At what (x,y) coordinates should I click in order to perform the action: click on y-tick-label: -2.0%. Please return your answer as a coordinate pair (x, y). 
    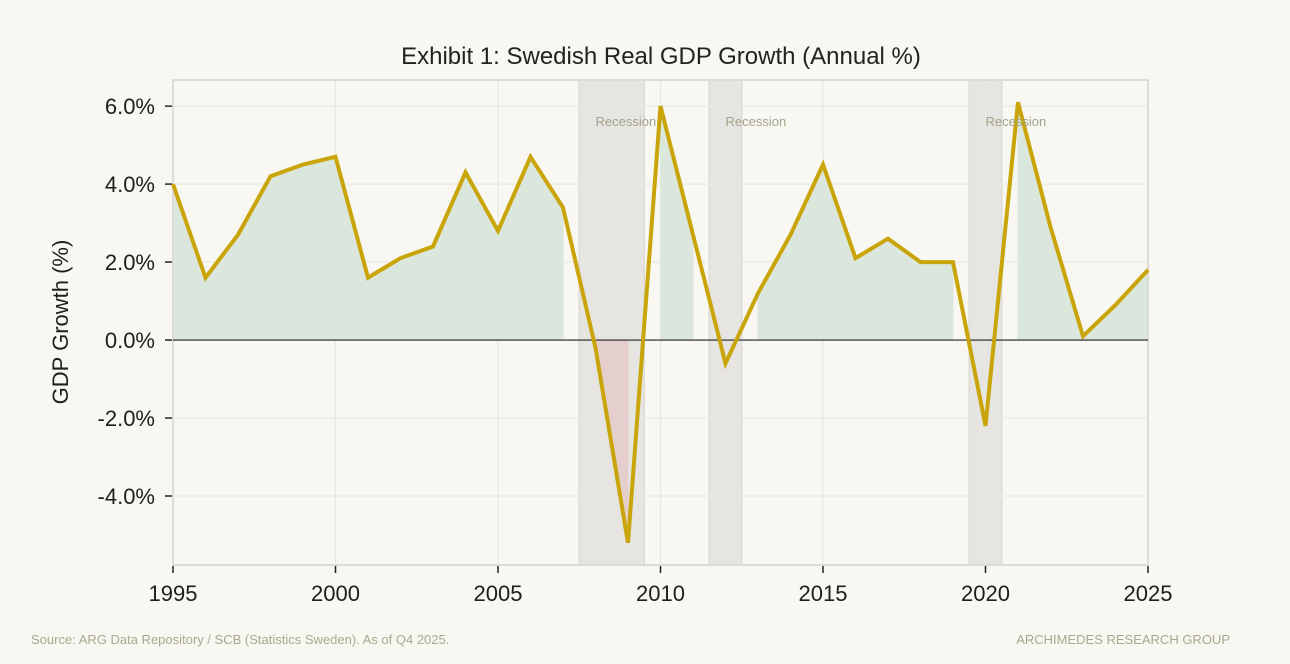
    Looking at the image, I should click on (126, 418).